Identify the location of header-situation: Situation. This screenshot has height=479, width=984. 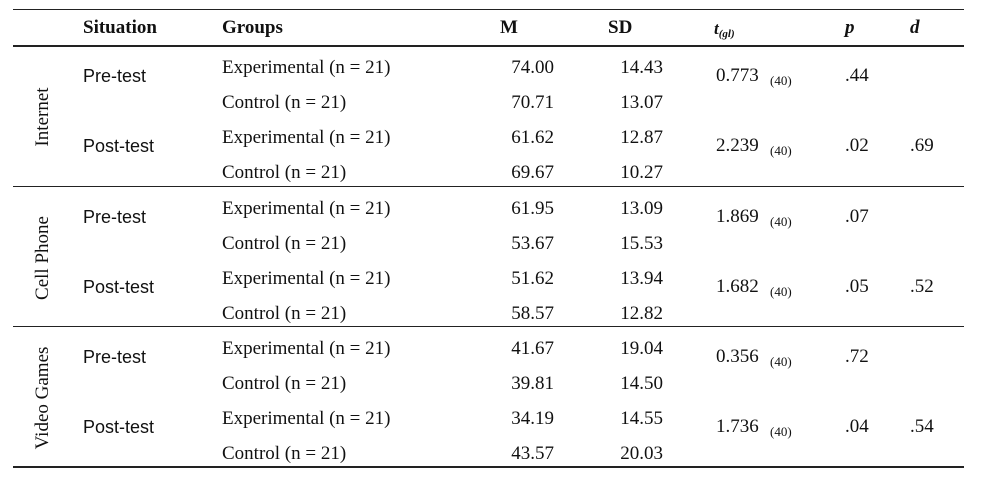
(120, 27).